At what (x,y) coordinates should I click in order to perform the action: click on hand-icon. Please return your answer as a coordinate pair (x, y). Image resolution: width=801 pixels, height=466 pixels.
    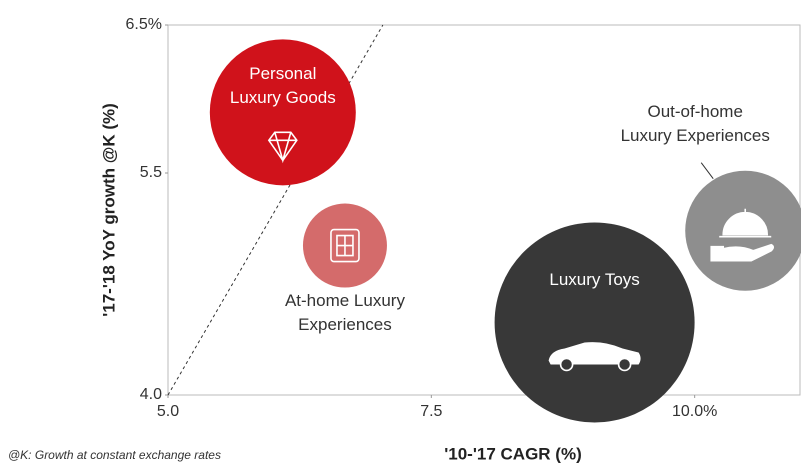
    Looking at the image, I should click on (742, 252).